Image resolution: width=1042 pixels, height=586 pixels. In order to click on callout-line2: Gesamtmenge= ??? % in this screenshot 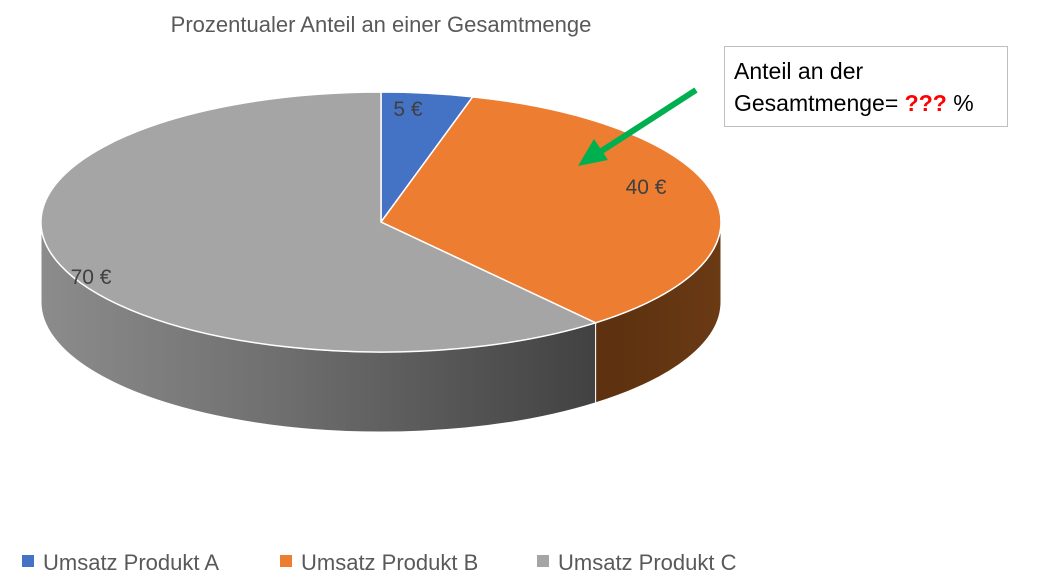, I will do `click(866, 103)`.